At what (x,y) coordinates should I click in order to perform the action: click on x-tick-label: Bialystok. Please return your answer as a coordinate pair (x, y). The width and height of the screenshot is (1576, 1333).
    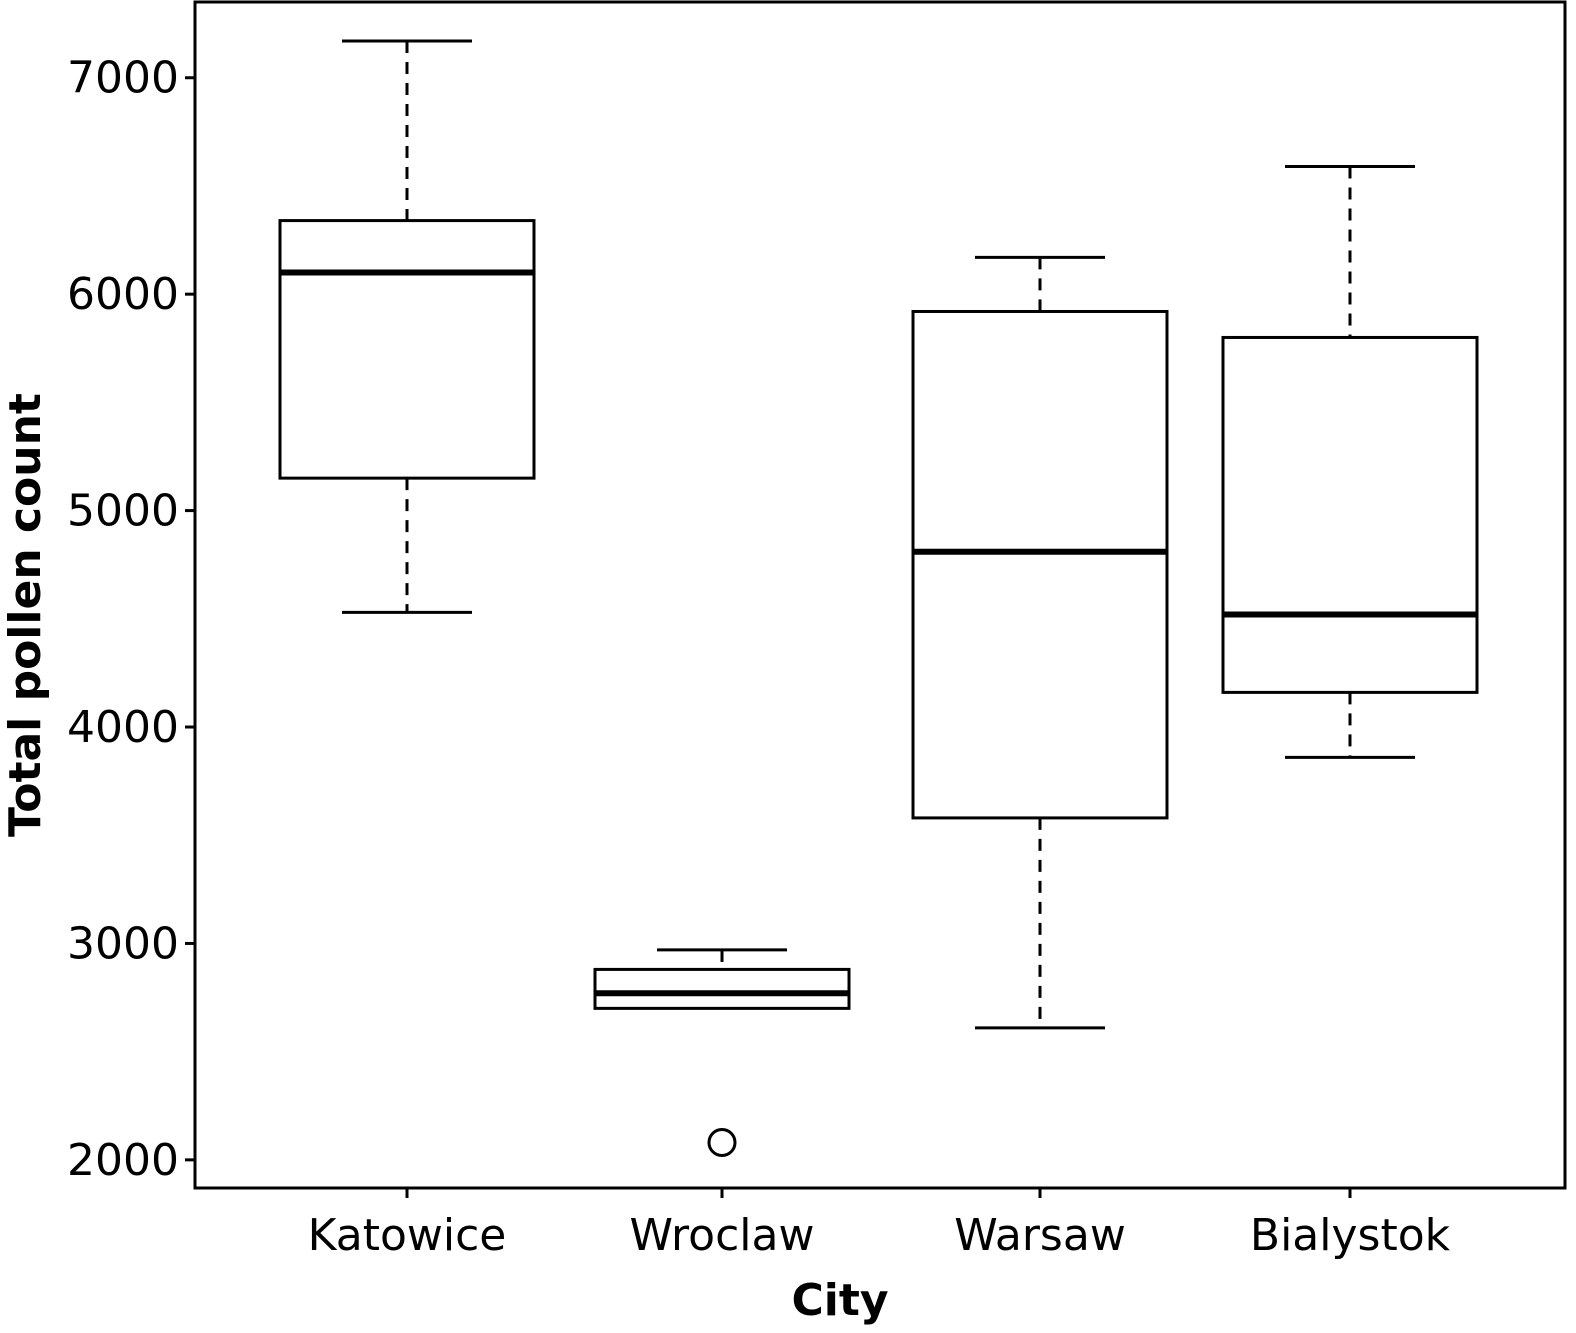
    Looking at the image, I should click on (1350, 1235).